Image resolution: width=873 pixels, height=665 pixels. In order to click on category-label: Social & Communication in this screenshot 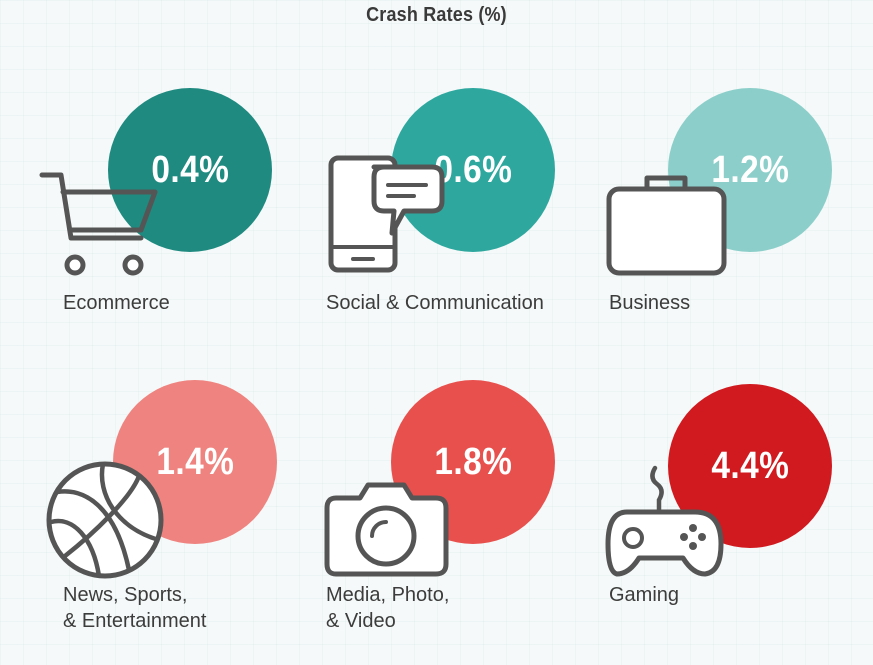, I will do `click(435, 303)`.